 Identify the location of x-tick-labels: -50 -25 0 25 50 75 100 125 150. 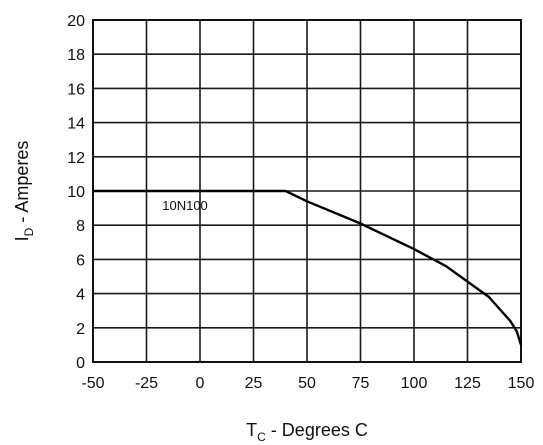
(307, 383).